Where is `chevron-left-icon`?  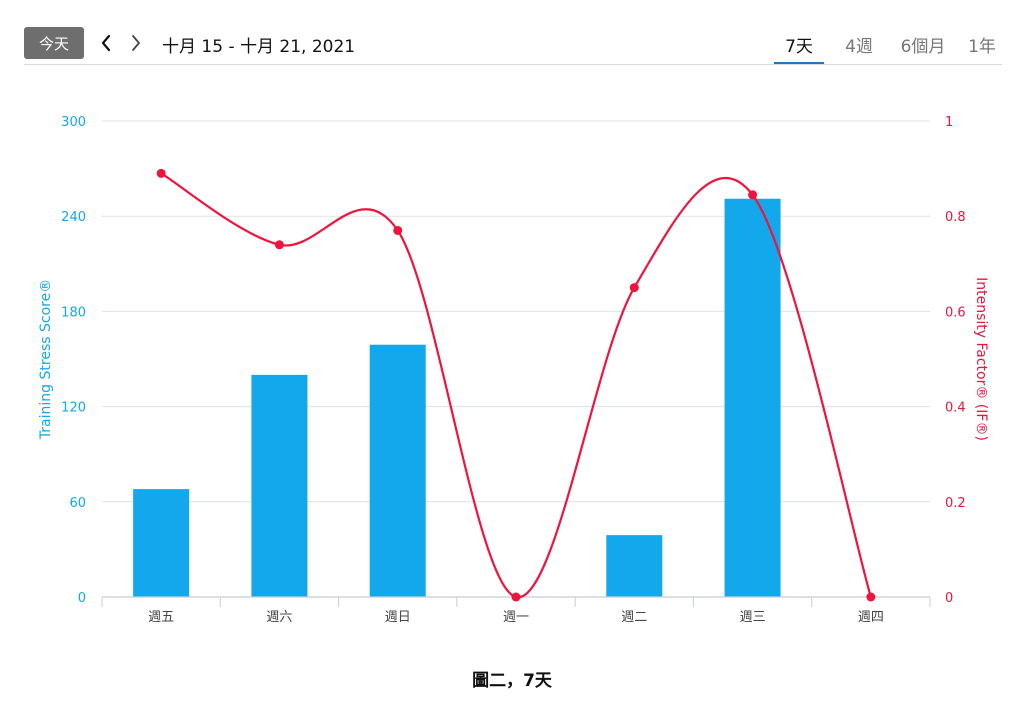
chevron-left-icon is located at coordinates (106, 43).